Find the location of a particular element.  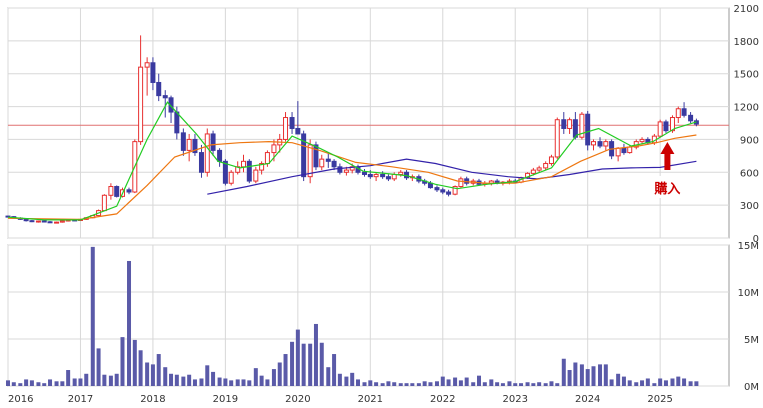

x-tick-label: 2017 is located at coordinates (80, 399).